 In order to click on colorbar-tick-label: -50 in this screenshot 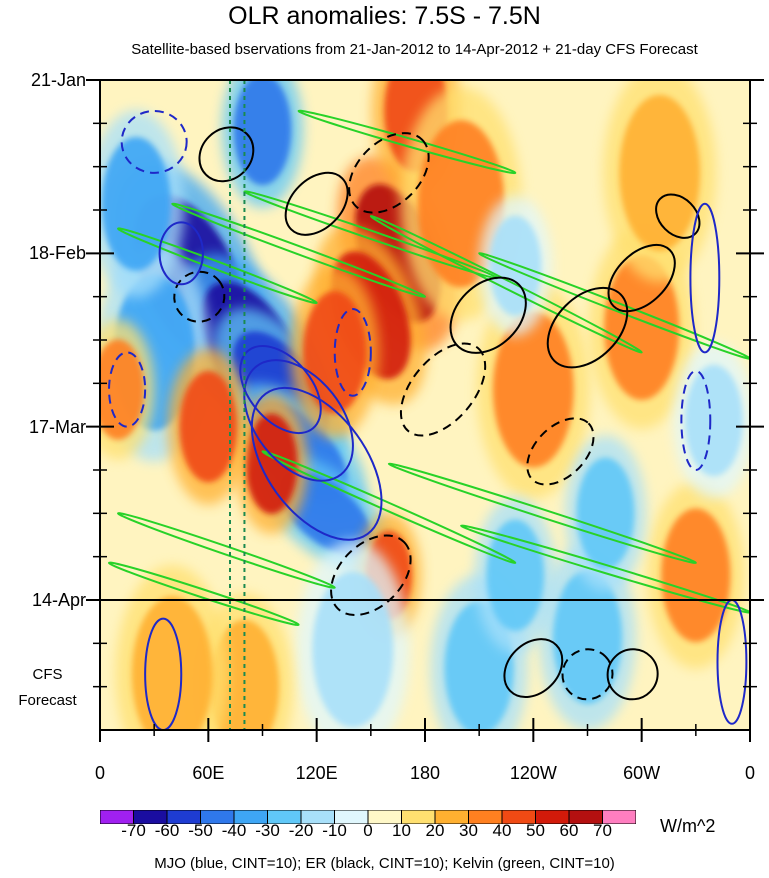, I will do `click(200, 830)`.